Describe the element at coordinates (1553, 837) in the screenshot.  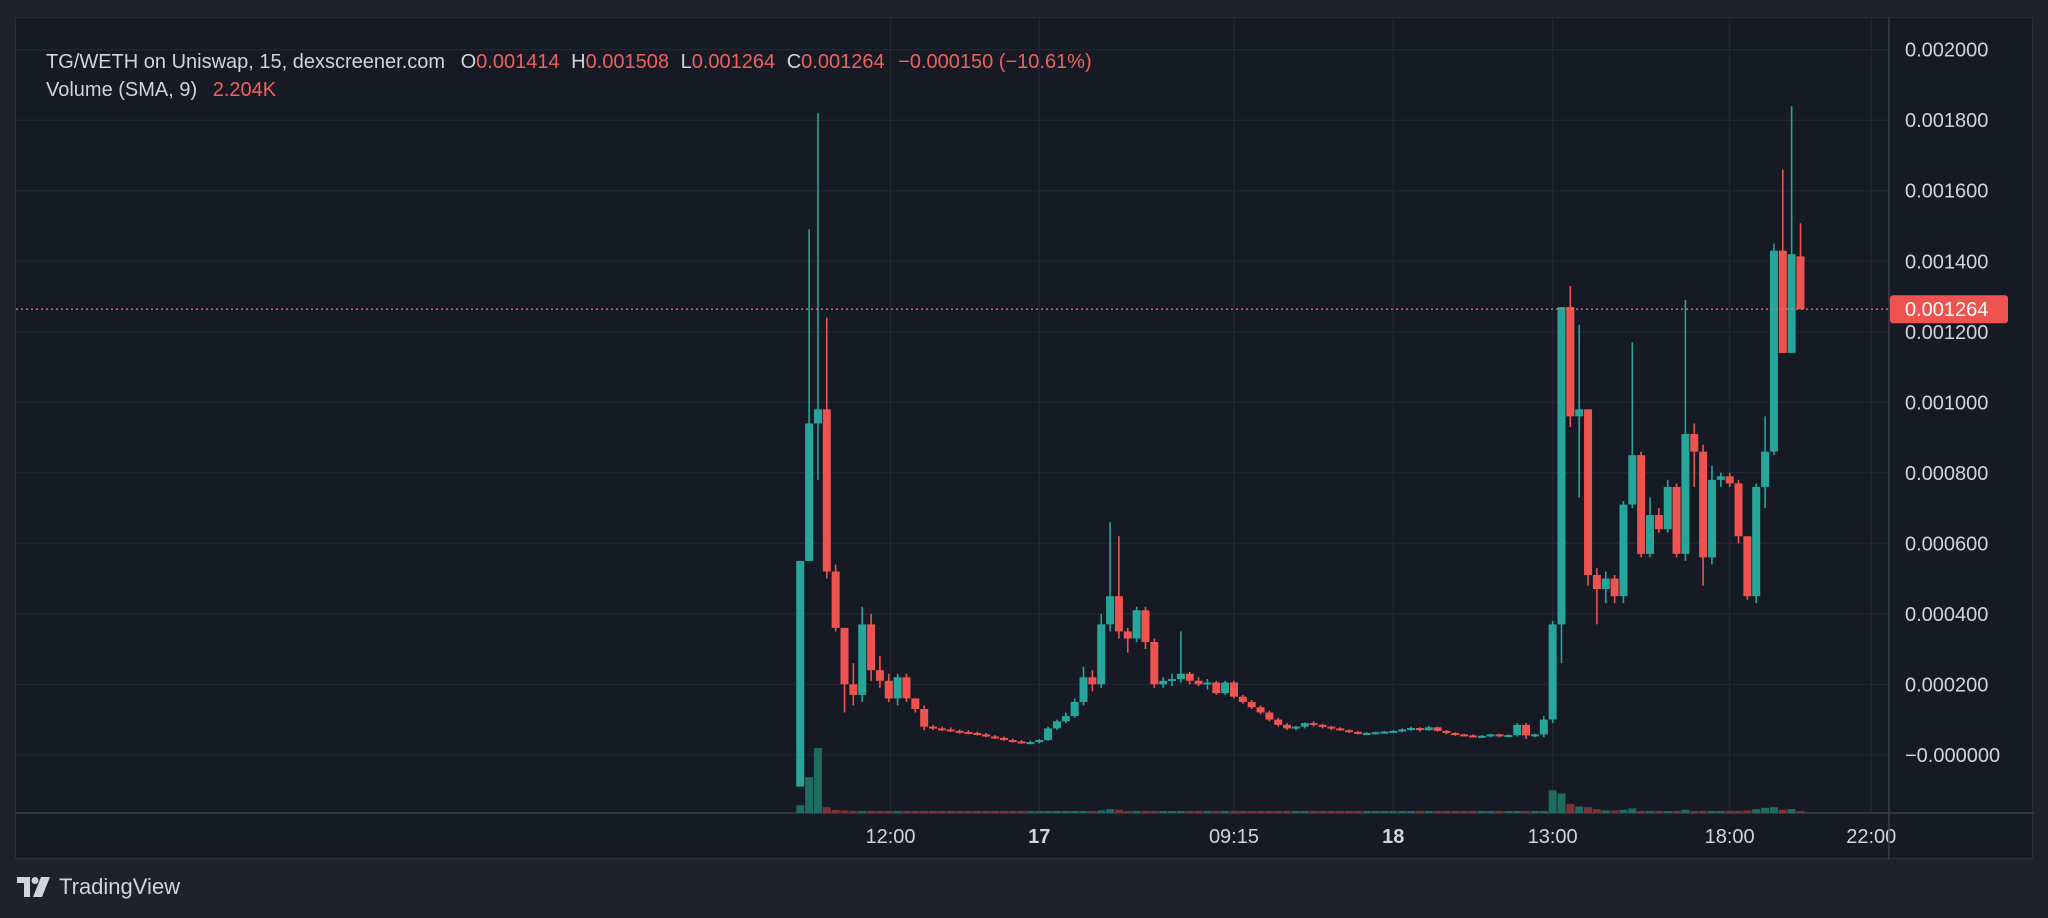
I see `x-tick-label: 13:00` at that location.